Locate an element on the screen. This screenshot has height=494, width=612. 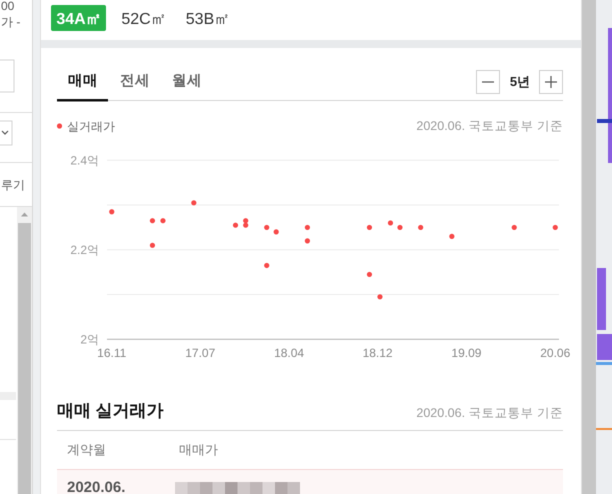
text: 루기 is located at coordinates (13, 185).